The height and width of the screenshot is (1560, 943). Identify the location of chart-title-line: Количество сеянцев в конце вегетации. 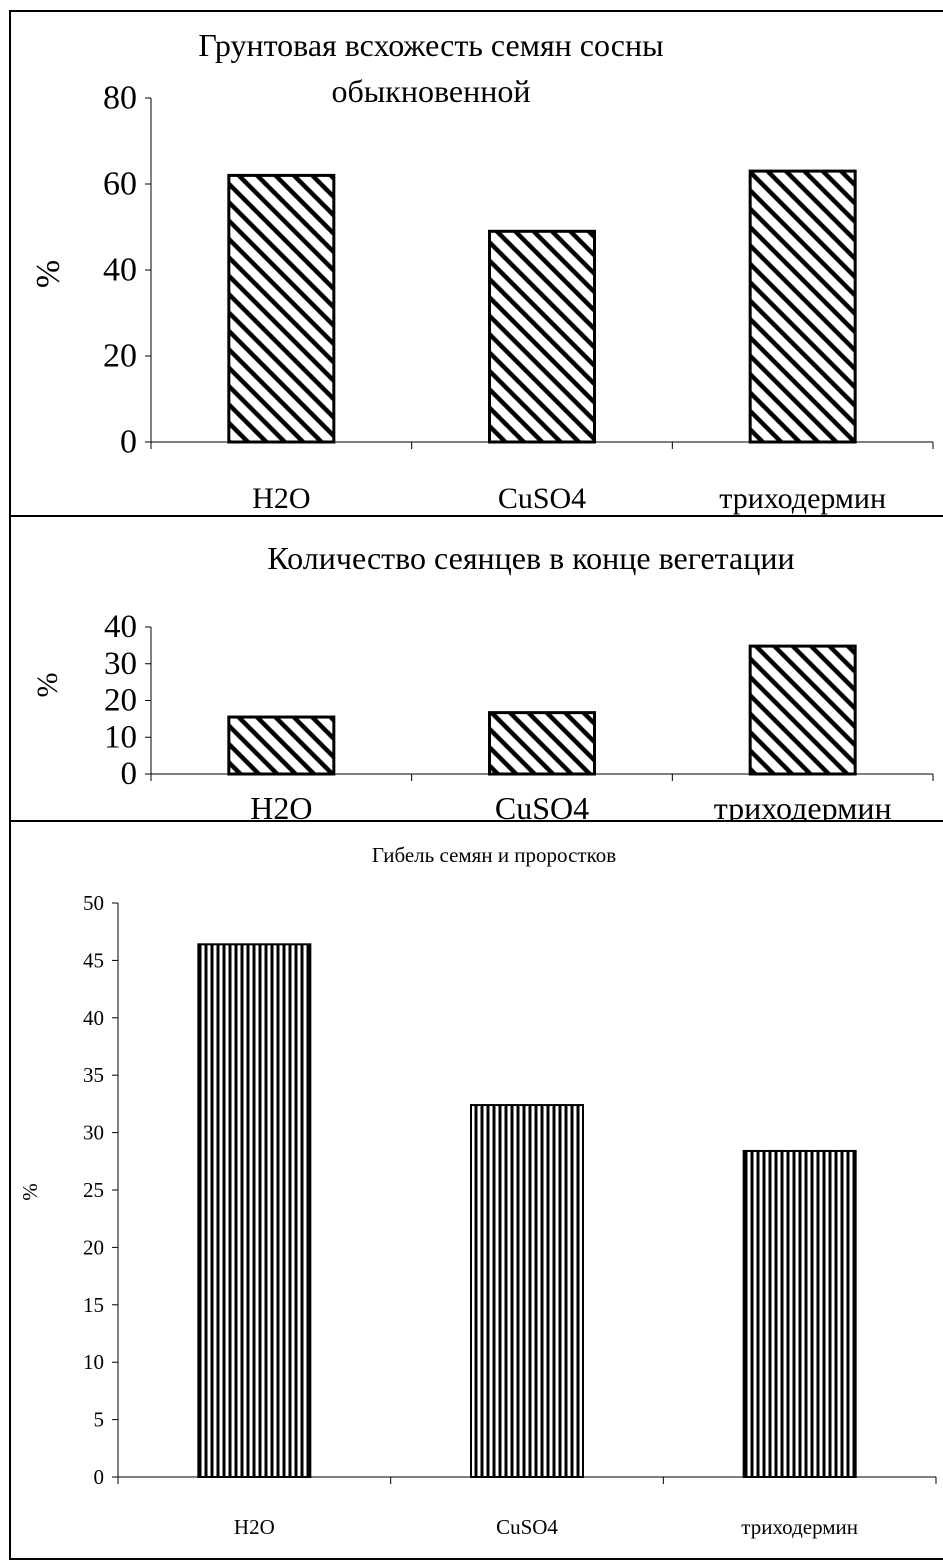
(530, 558).